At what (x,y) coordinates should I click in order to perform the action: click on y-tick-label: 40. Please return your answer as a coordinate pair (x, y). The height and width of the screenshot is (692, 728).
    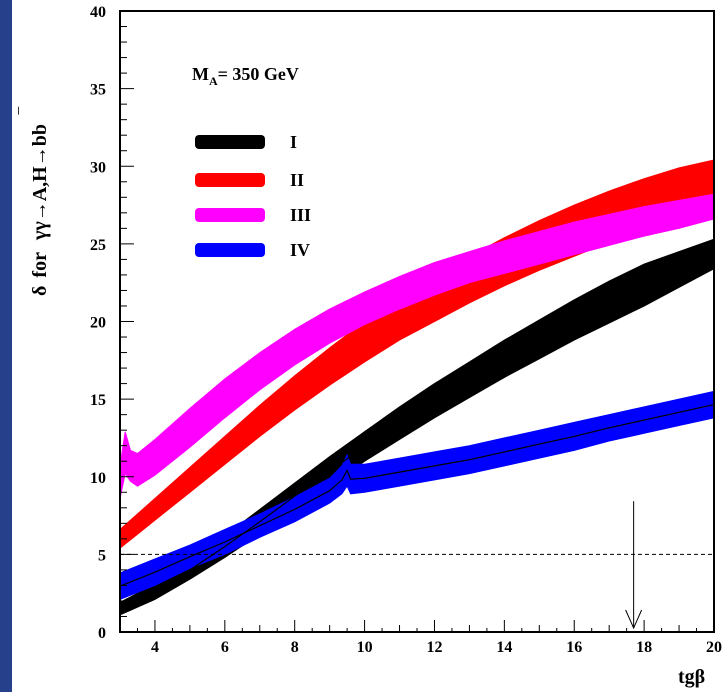
    Looking at the image, I should click on (98, 12).